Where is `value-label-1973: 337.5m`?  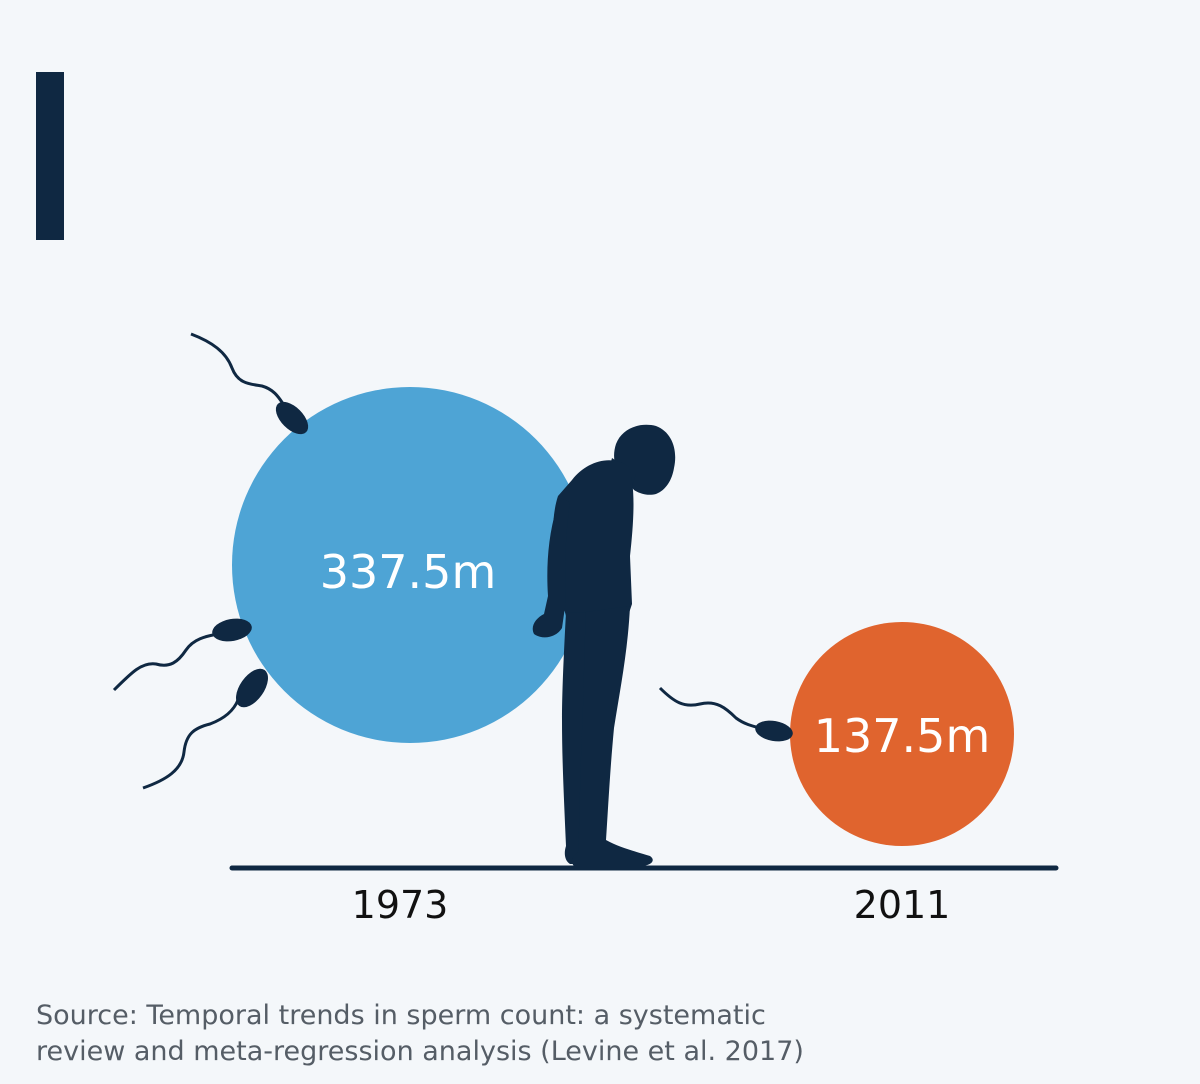 value-label-1973: 337.5m is located at coordinates (408, 572).